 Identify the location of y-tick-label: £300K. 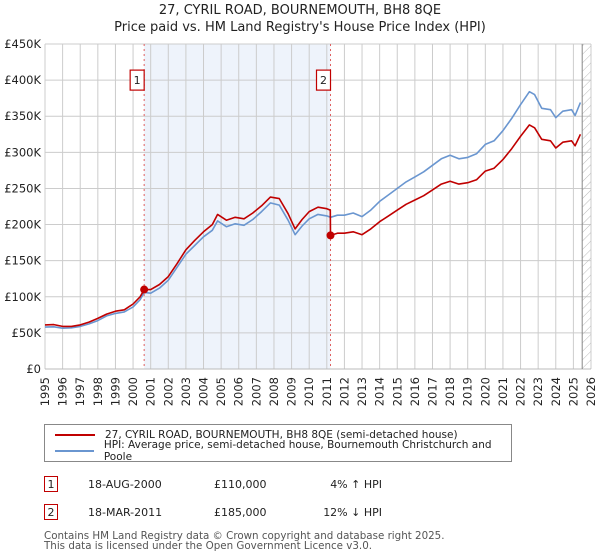
(22, 152).